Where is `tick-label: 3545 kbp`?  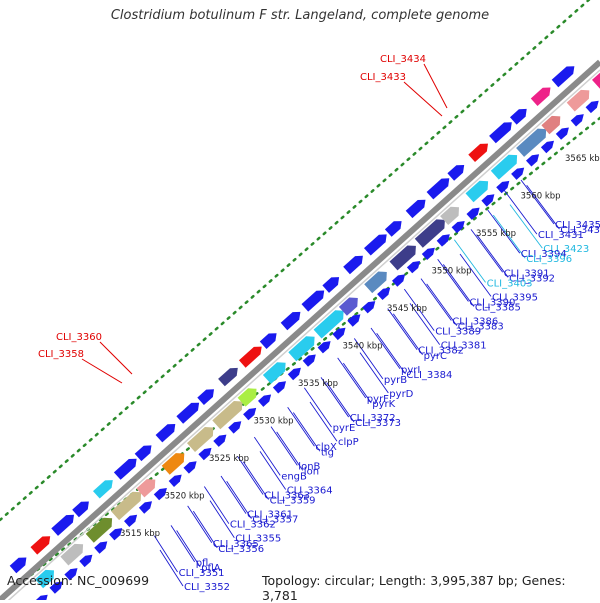
tick-label: 3545 kbp is located at coordinates (407, 309).